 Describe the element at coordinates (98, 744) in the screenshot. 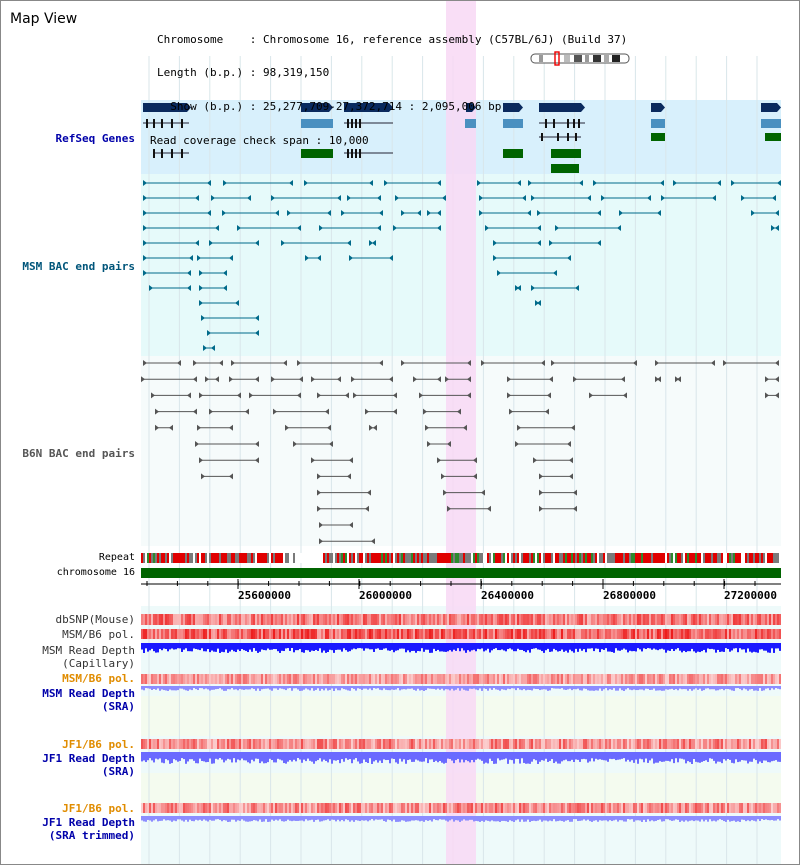

I see `track-label-jf1-b6-pol: JF1/B6 pol.` at that location.